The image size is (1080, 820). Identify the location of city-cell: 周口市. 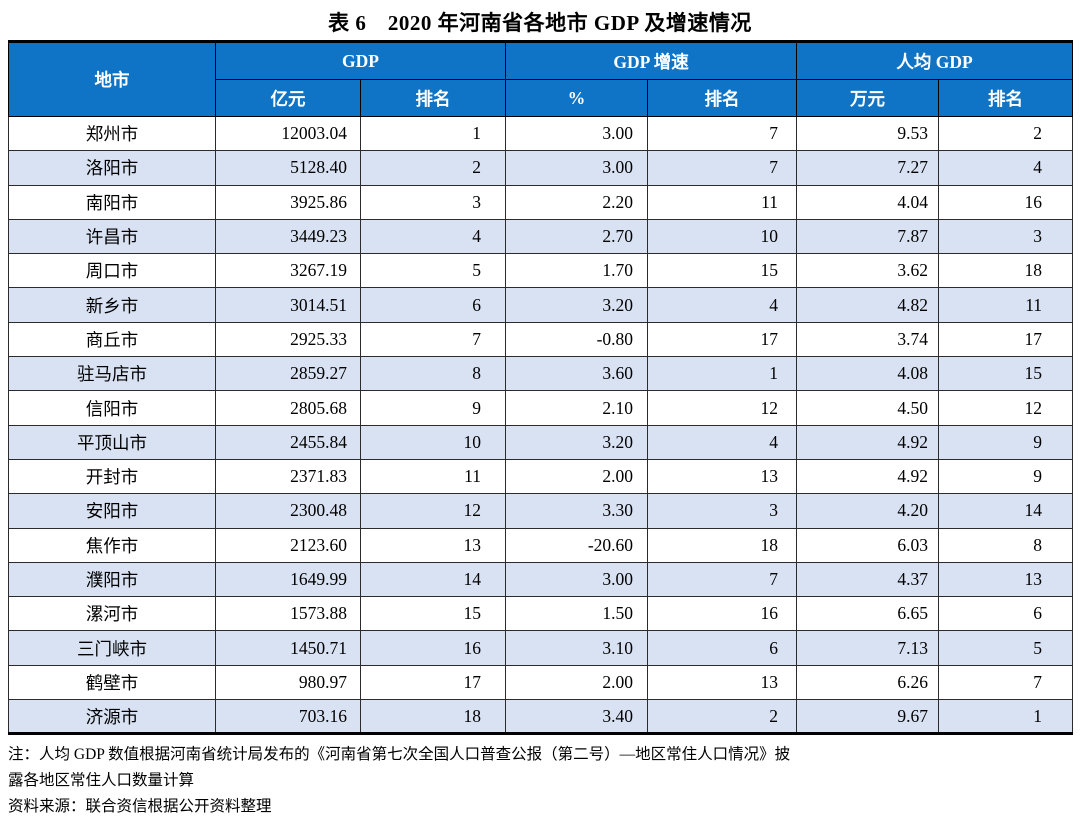
(112, 271).